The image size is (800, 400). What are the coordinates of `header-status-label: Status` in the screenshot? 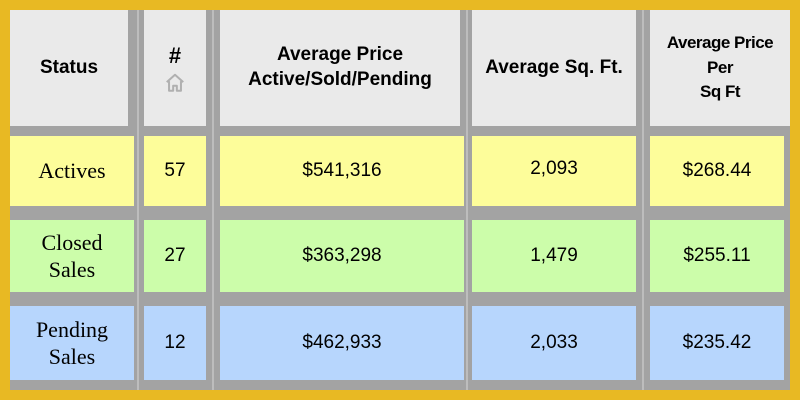 It's located at (69, 67).